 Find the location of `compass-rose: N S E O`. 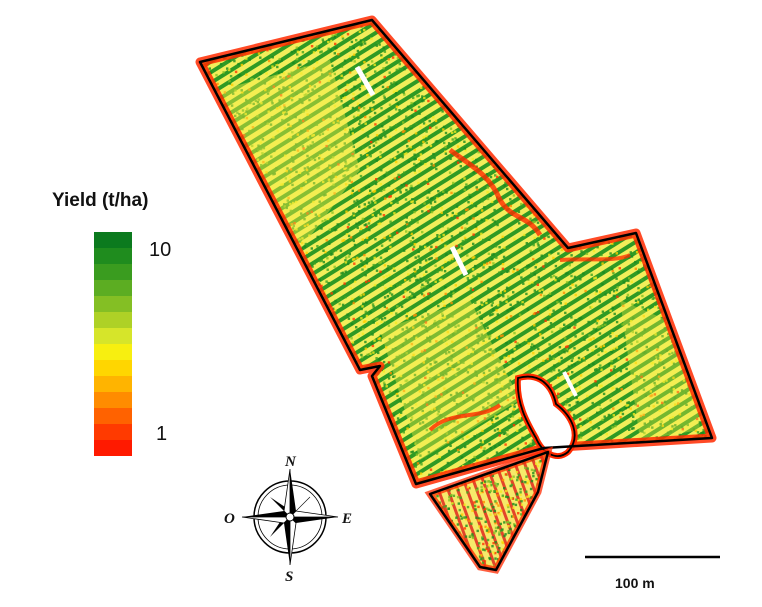

compass-rose: N S E O is located at coordinates (288, 519).